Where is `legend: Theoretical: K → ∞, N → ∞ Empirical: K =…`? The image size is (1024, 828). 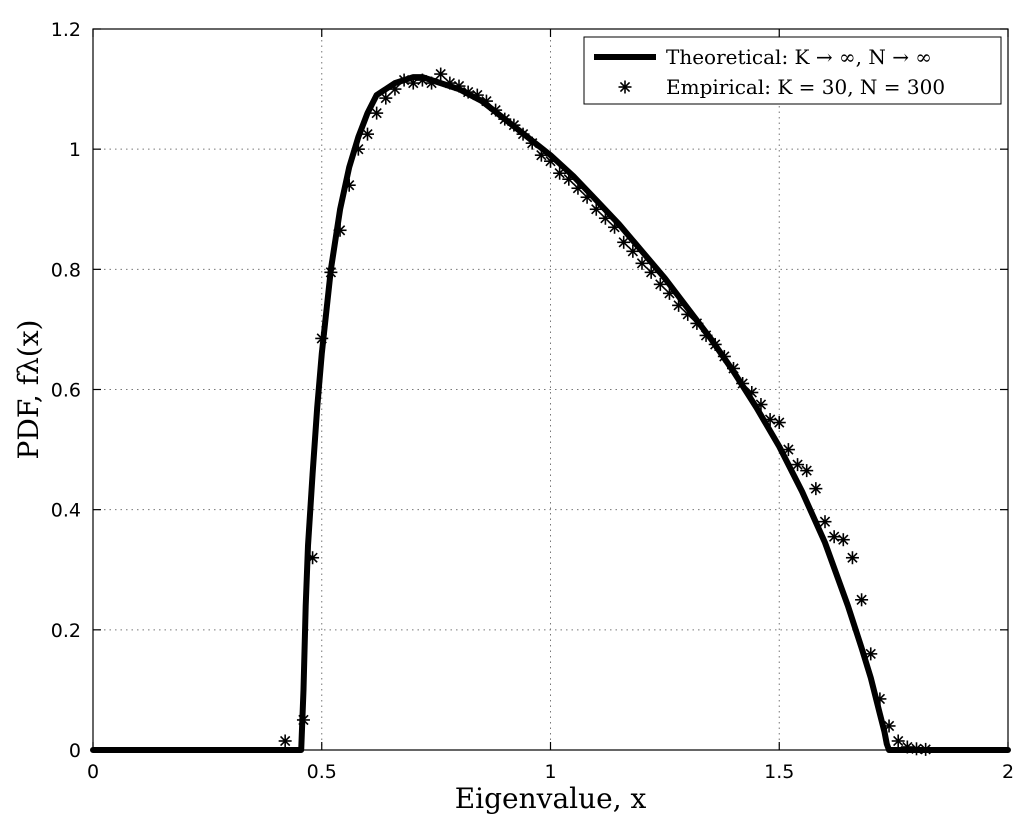
legend: Theoretical: K → ∞, N → ∞ Empirical: K =… is located at coordinates (792, 70).